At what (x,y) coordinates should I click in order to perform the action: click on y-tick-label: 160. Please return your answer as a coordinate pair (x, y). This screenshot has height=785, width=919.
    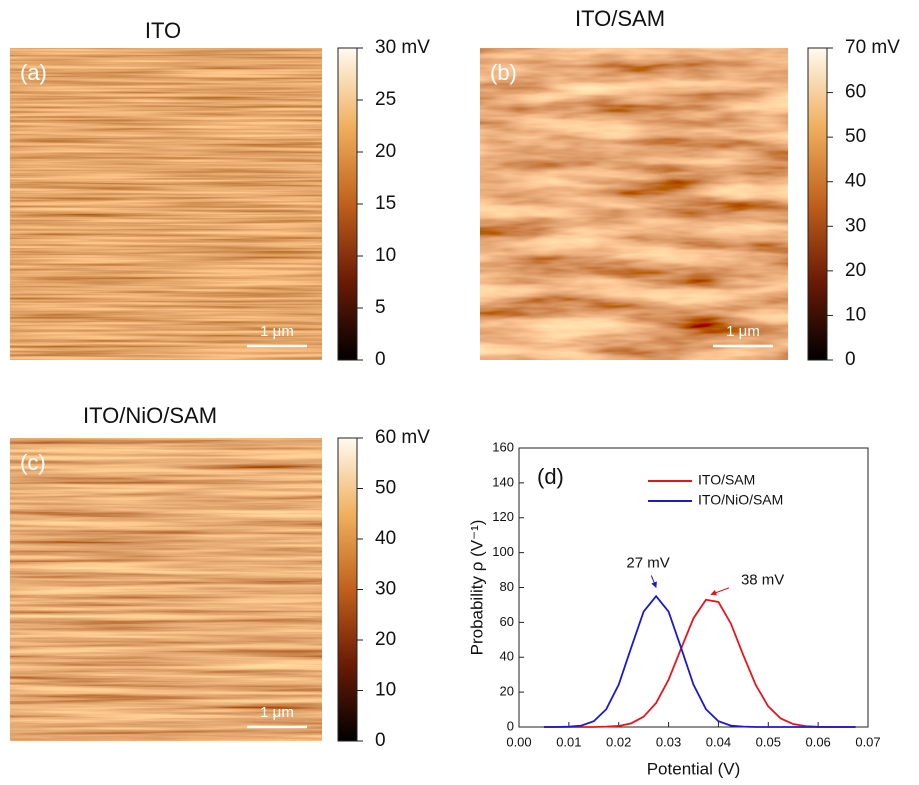
    Looking at the image, I should click on (503, 446).